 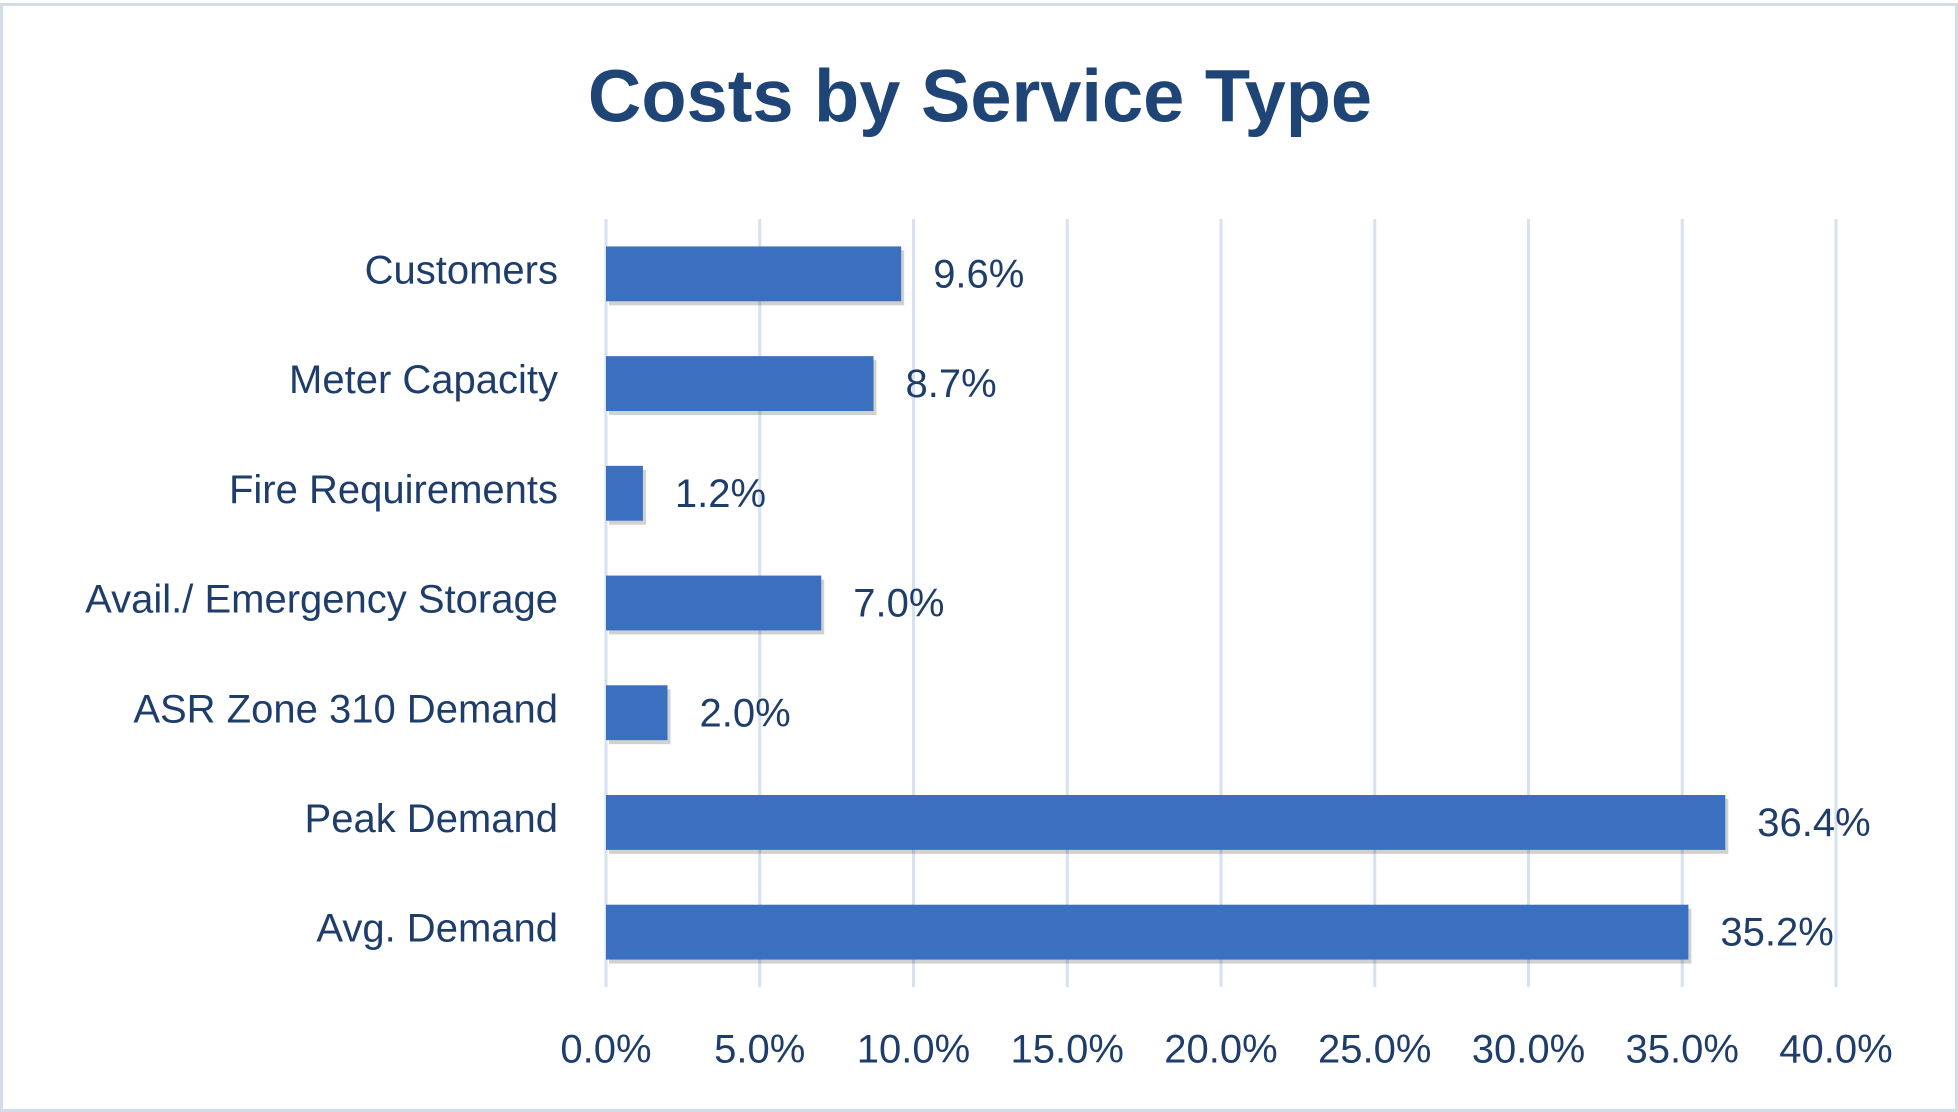 I want to click on value-label: 7.0%, so click(x=898, y=604).